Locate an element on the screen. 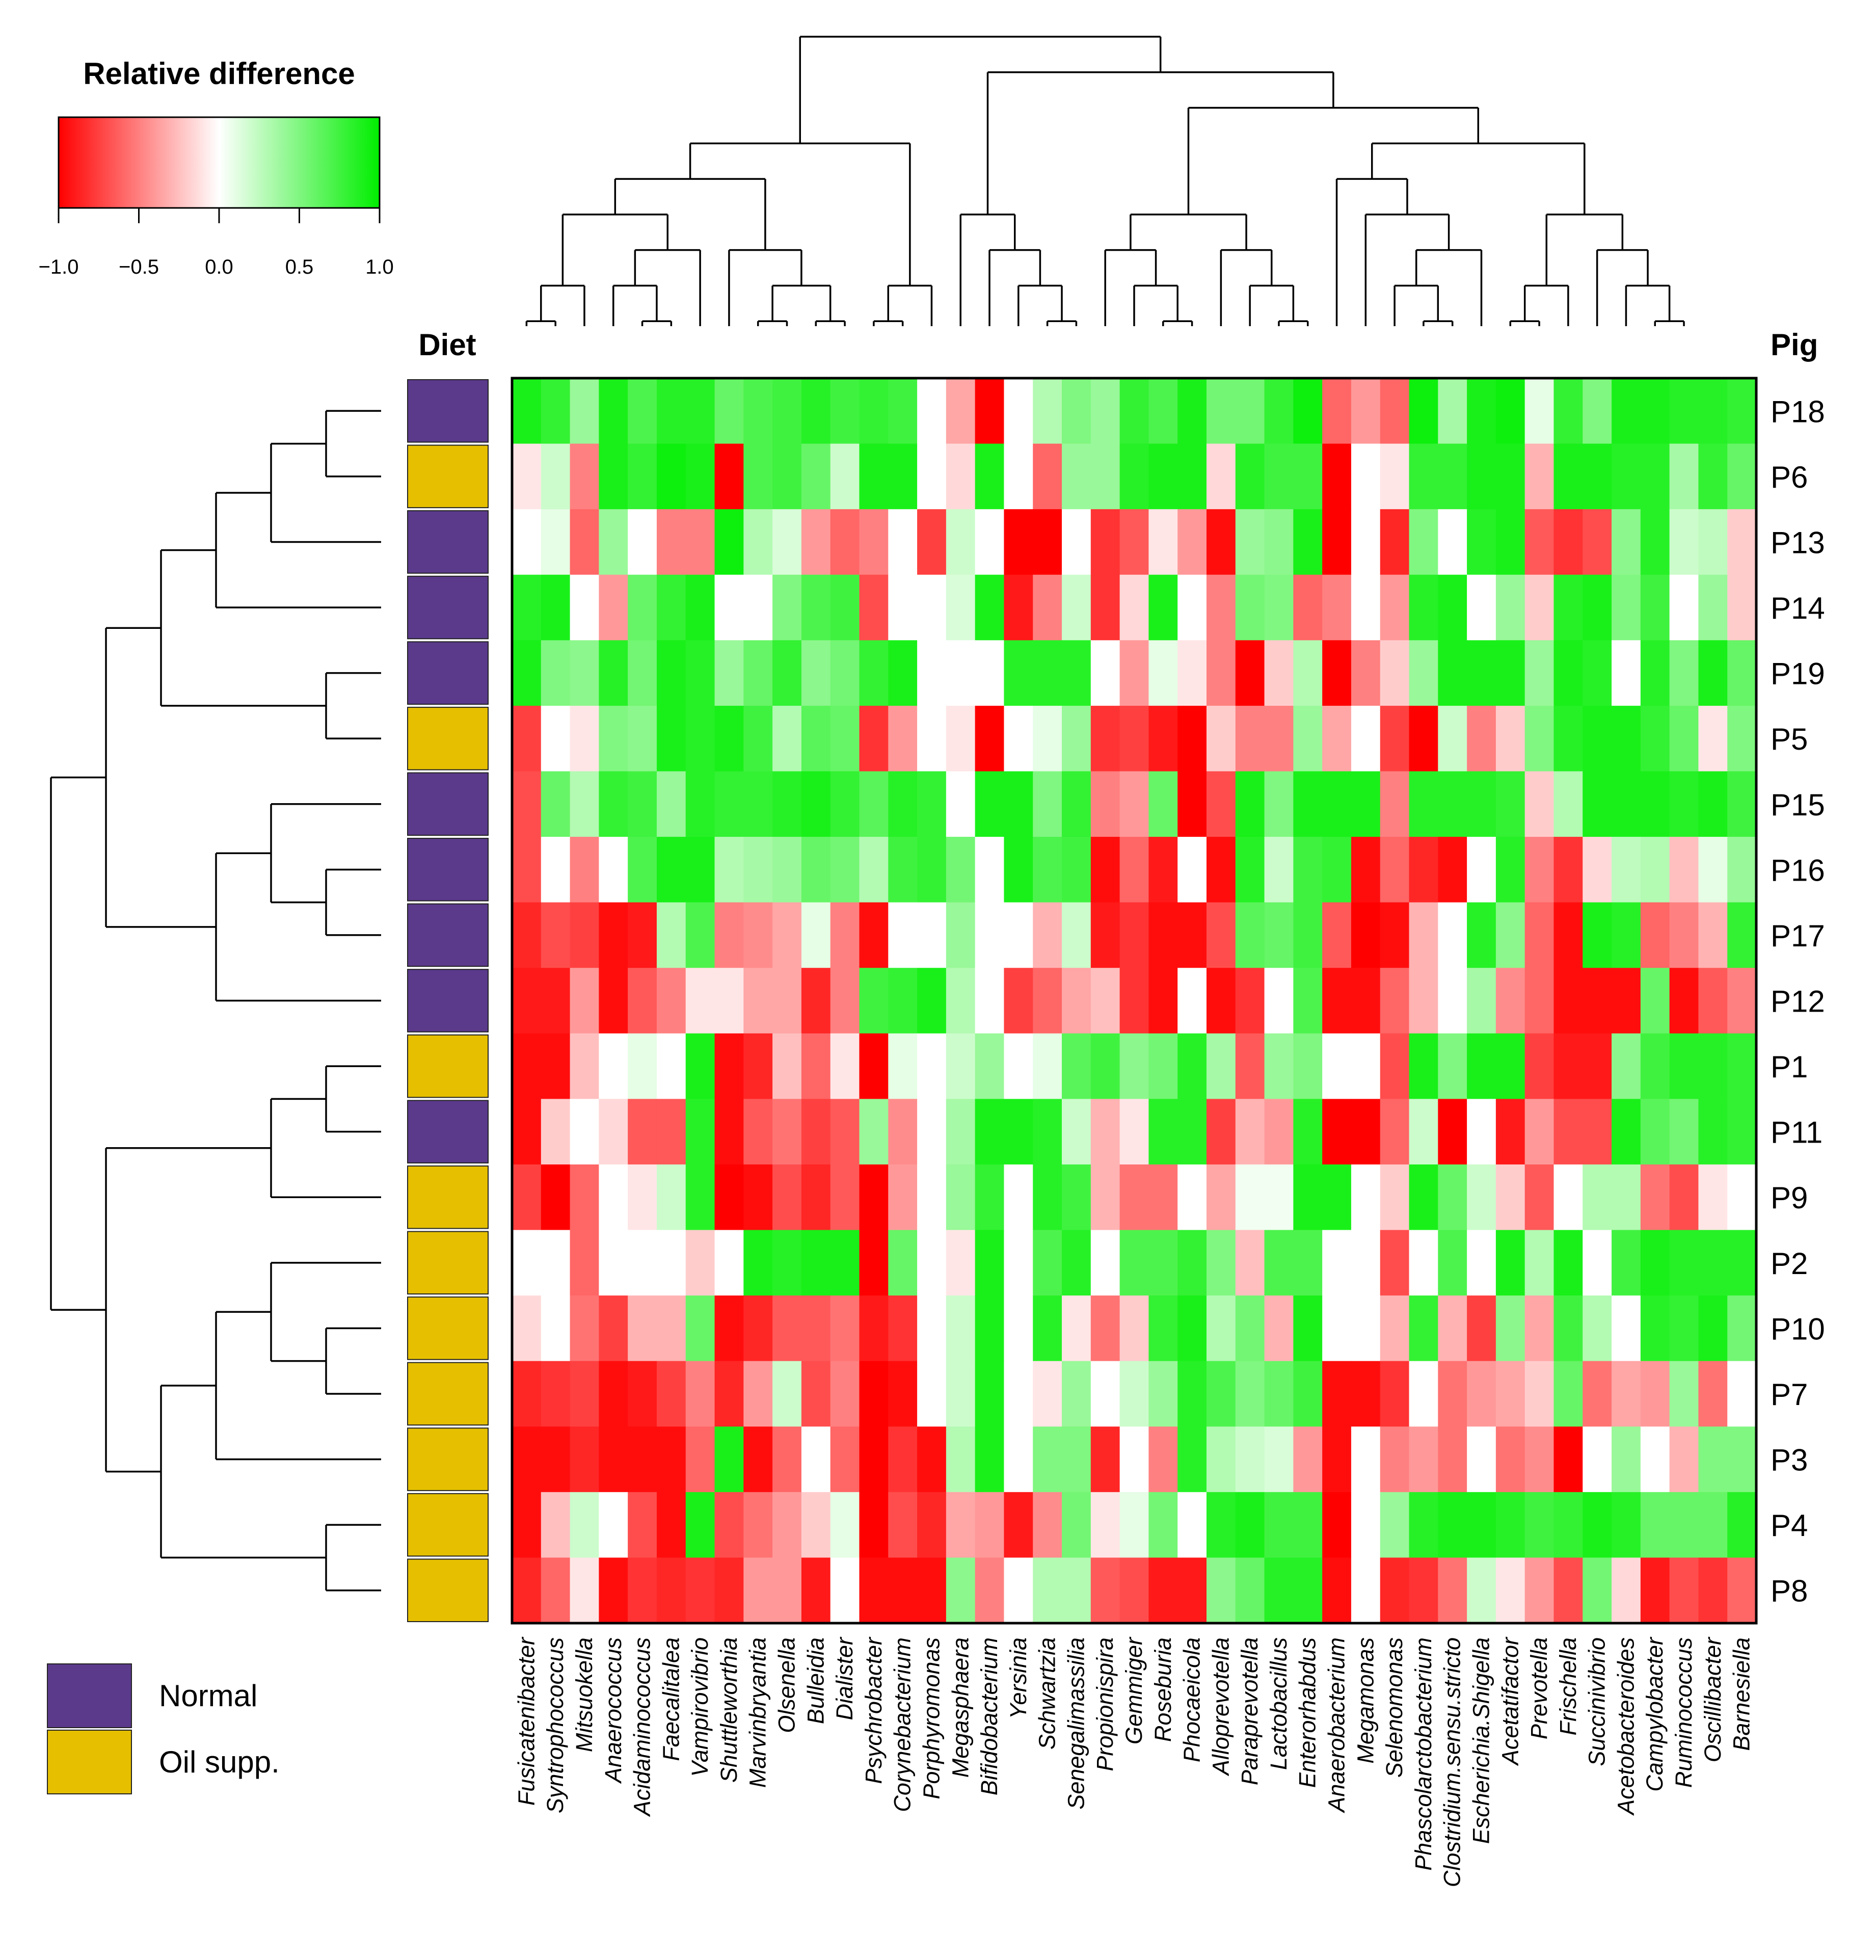 Image resolution: width=1876 pixels, height=1960 pixels. heatmap-cell-P10-Ruminococcus is located at coordinates (1684, 1329).